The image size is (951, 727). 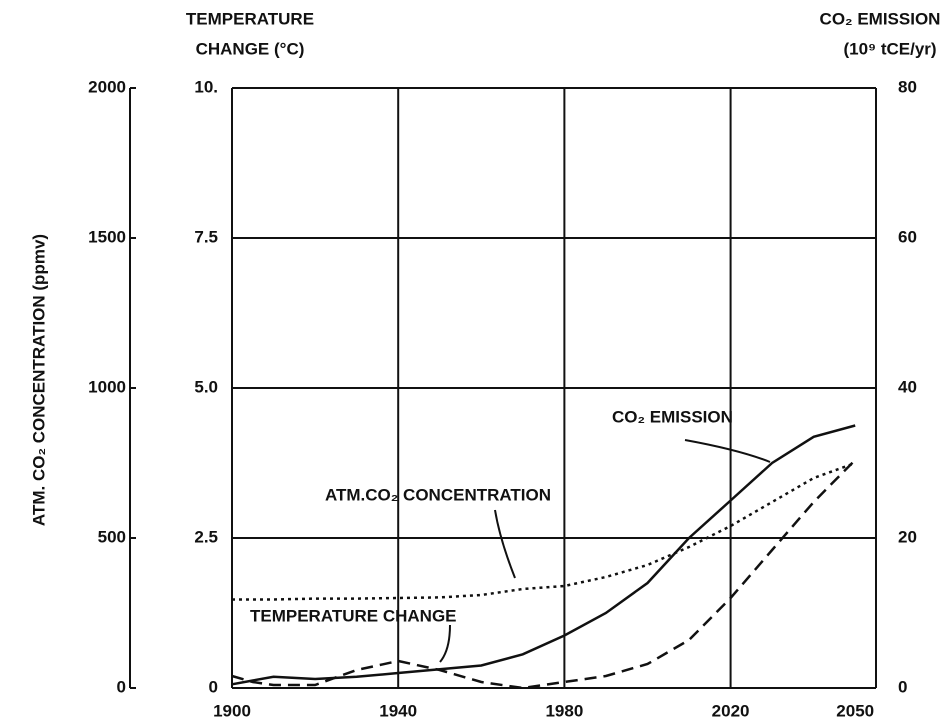 What do you see at coordinates (902, 686) in the screenshot?
I see `y2-tick-label: 0` at bounding box center [902, 686].